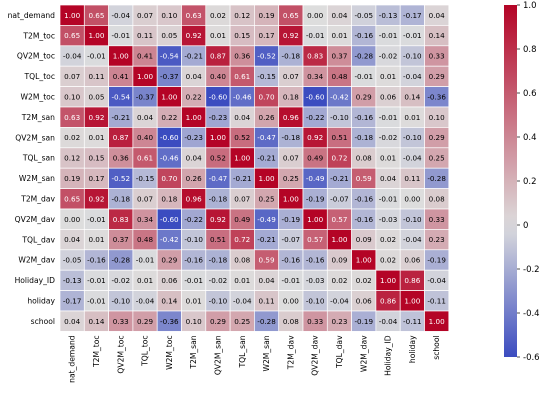 The image size is (550, 414). Describe the element at coordinates (315, 178) in the screenshot. I see `cell-value-label: -0.49` at that location.